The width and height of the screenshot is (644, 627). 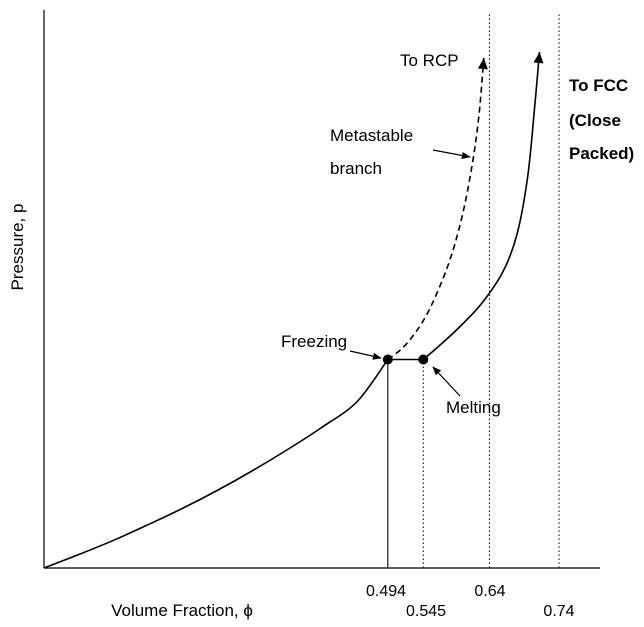 I want to click on points-group, so click(x=405, y=359).